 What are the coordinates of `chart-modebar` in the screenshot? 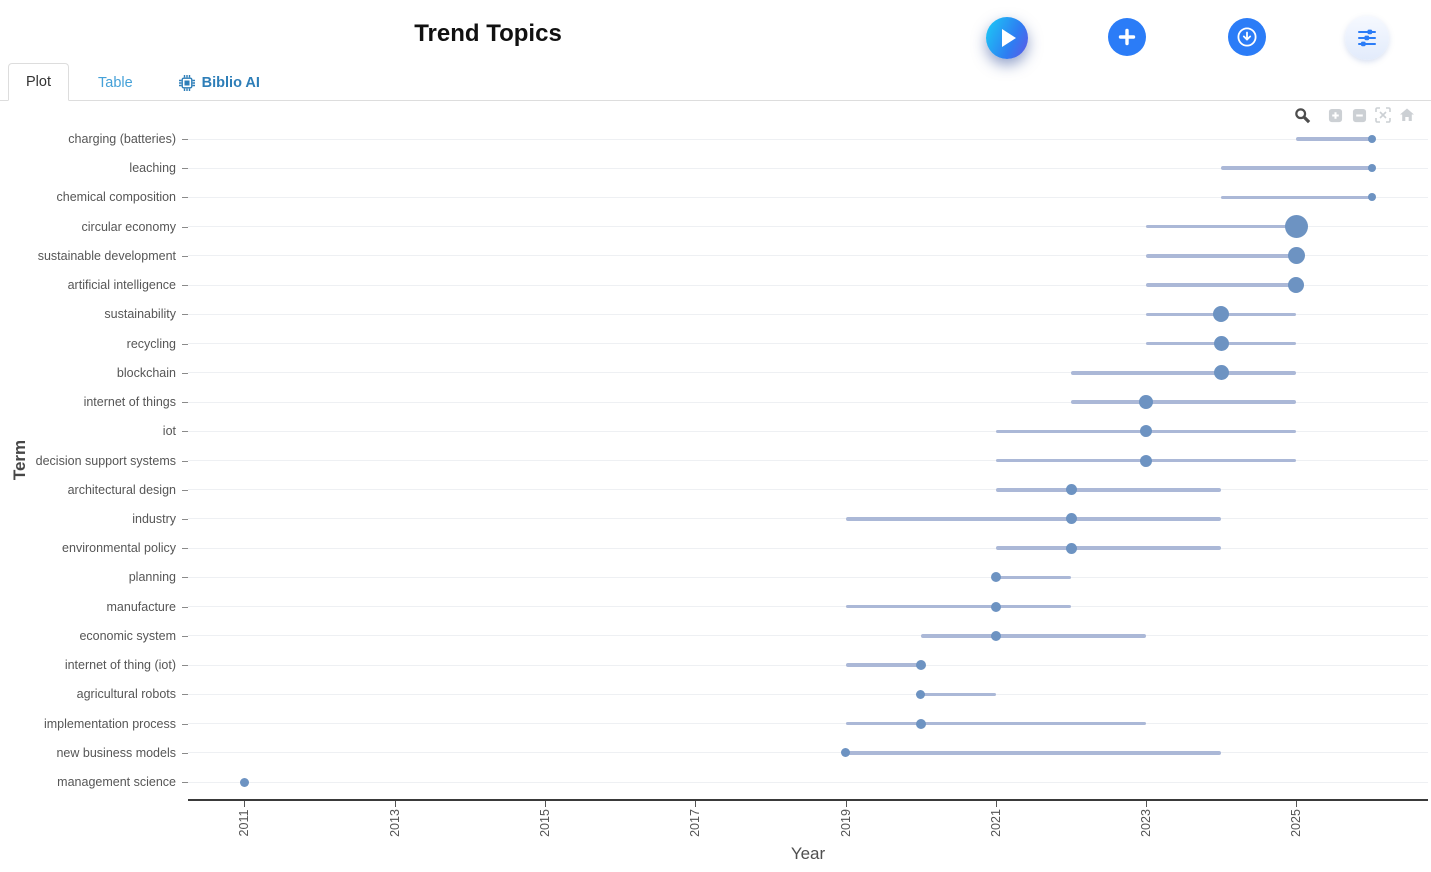 It's located at (1354, 115).